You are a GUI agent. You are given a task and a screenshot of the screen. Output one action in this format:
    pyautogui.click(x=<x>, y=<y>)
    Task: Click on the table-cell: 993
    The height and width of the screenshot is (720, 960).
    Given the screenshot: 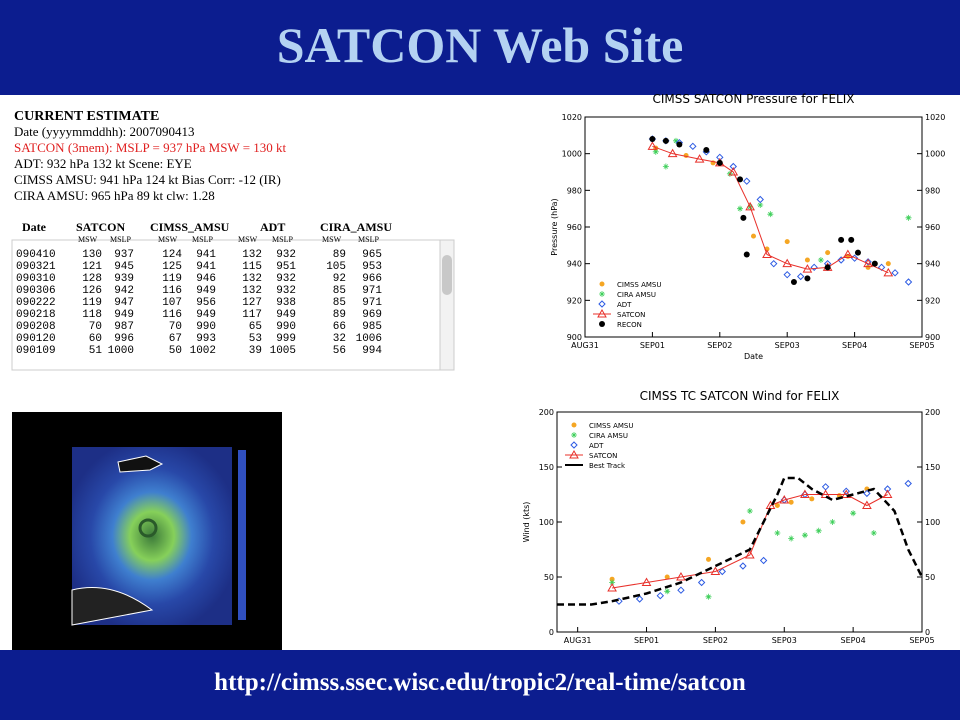 What is the action you would take?
    pyautogui.click(x=206, y=339)
    